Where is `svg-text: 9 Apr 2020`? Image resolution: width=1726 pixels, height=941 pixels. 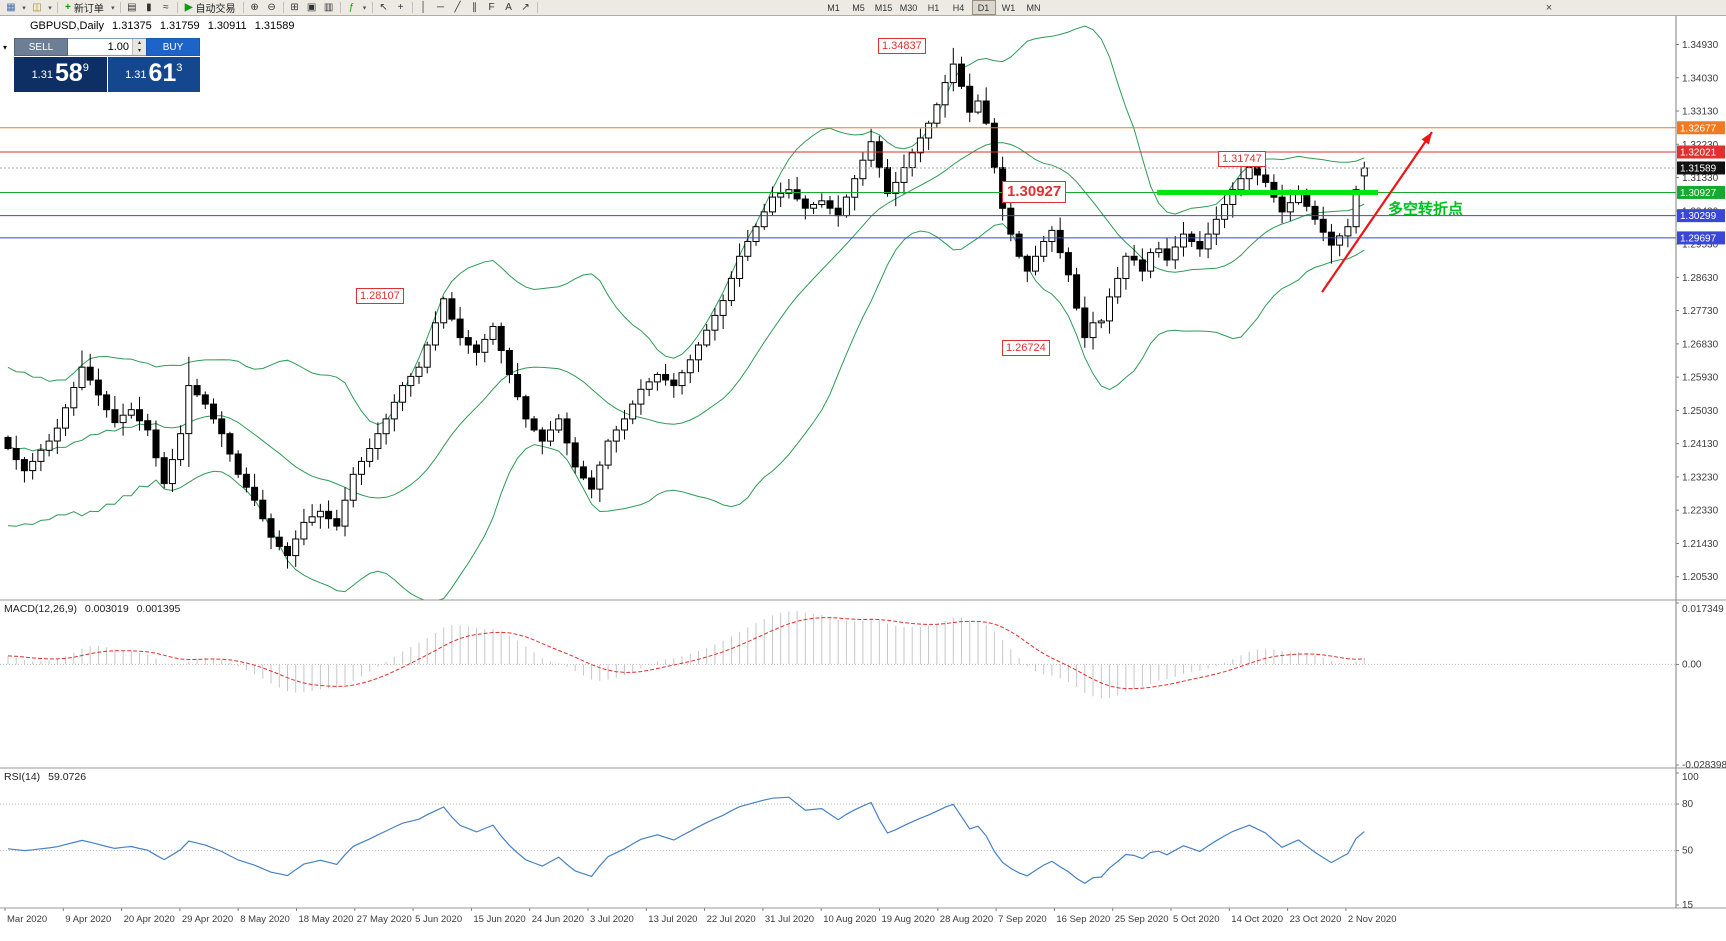 svg-text: 9 Apr 2020 is located at coordinates (88, 919).